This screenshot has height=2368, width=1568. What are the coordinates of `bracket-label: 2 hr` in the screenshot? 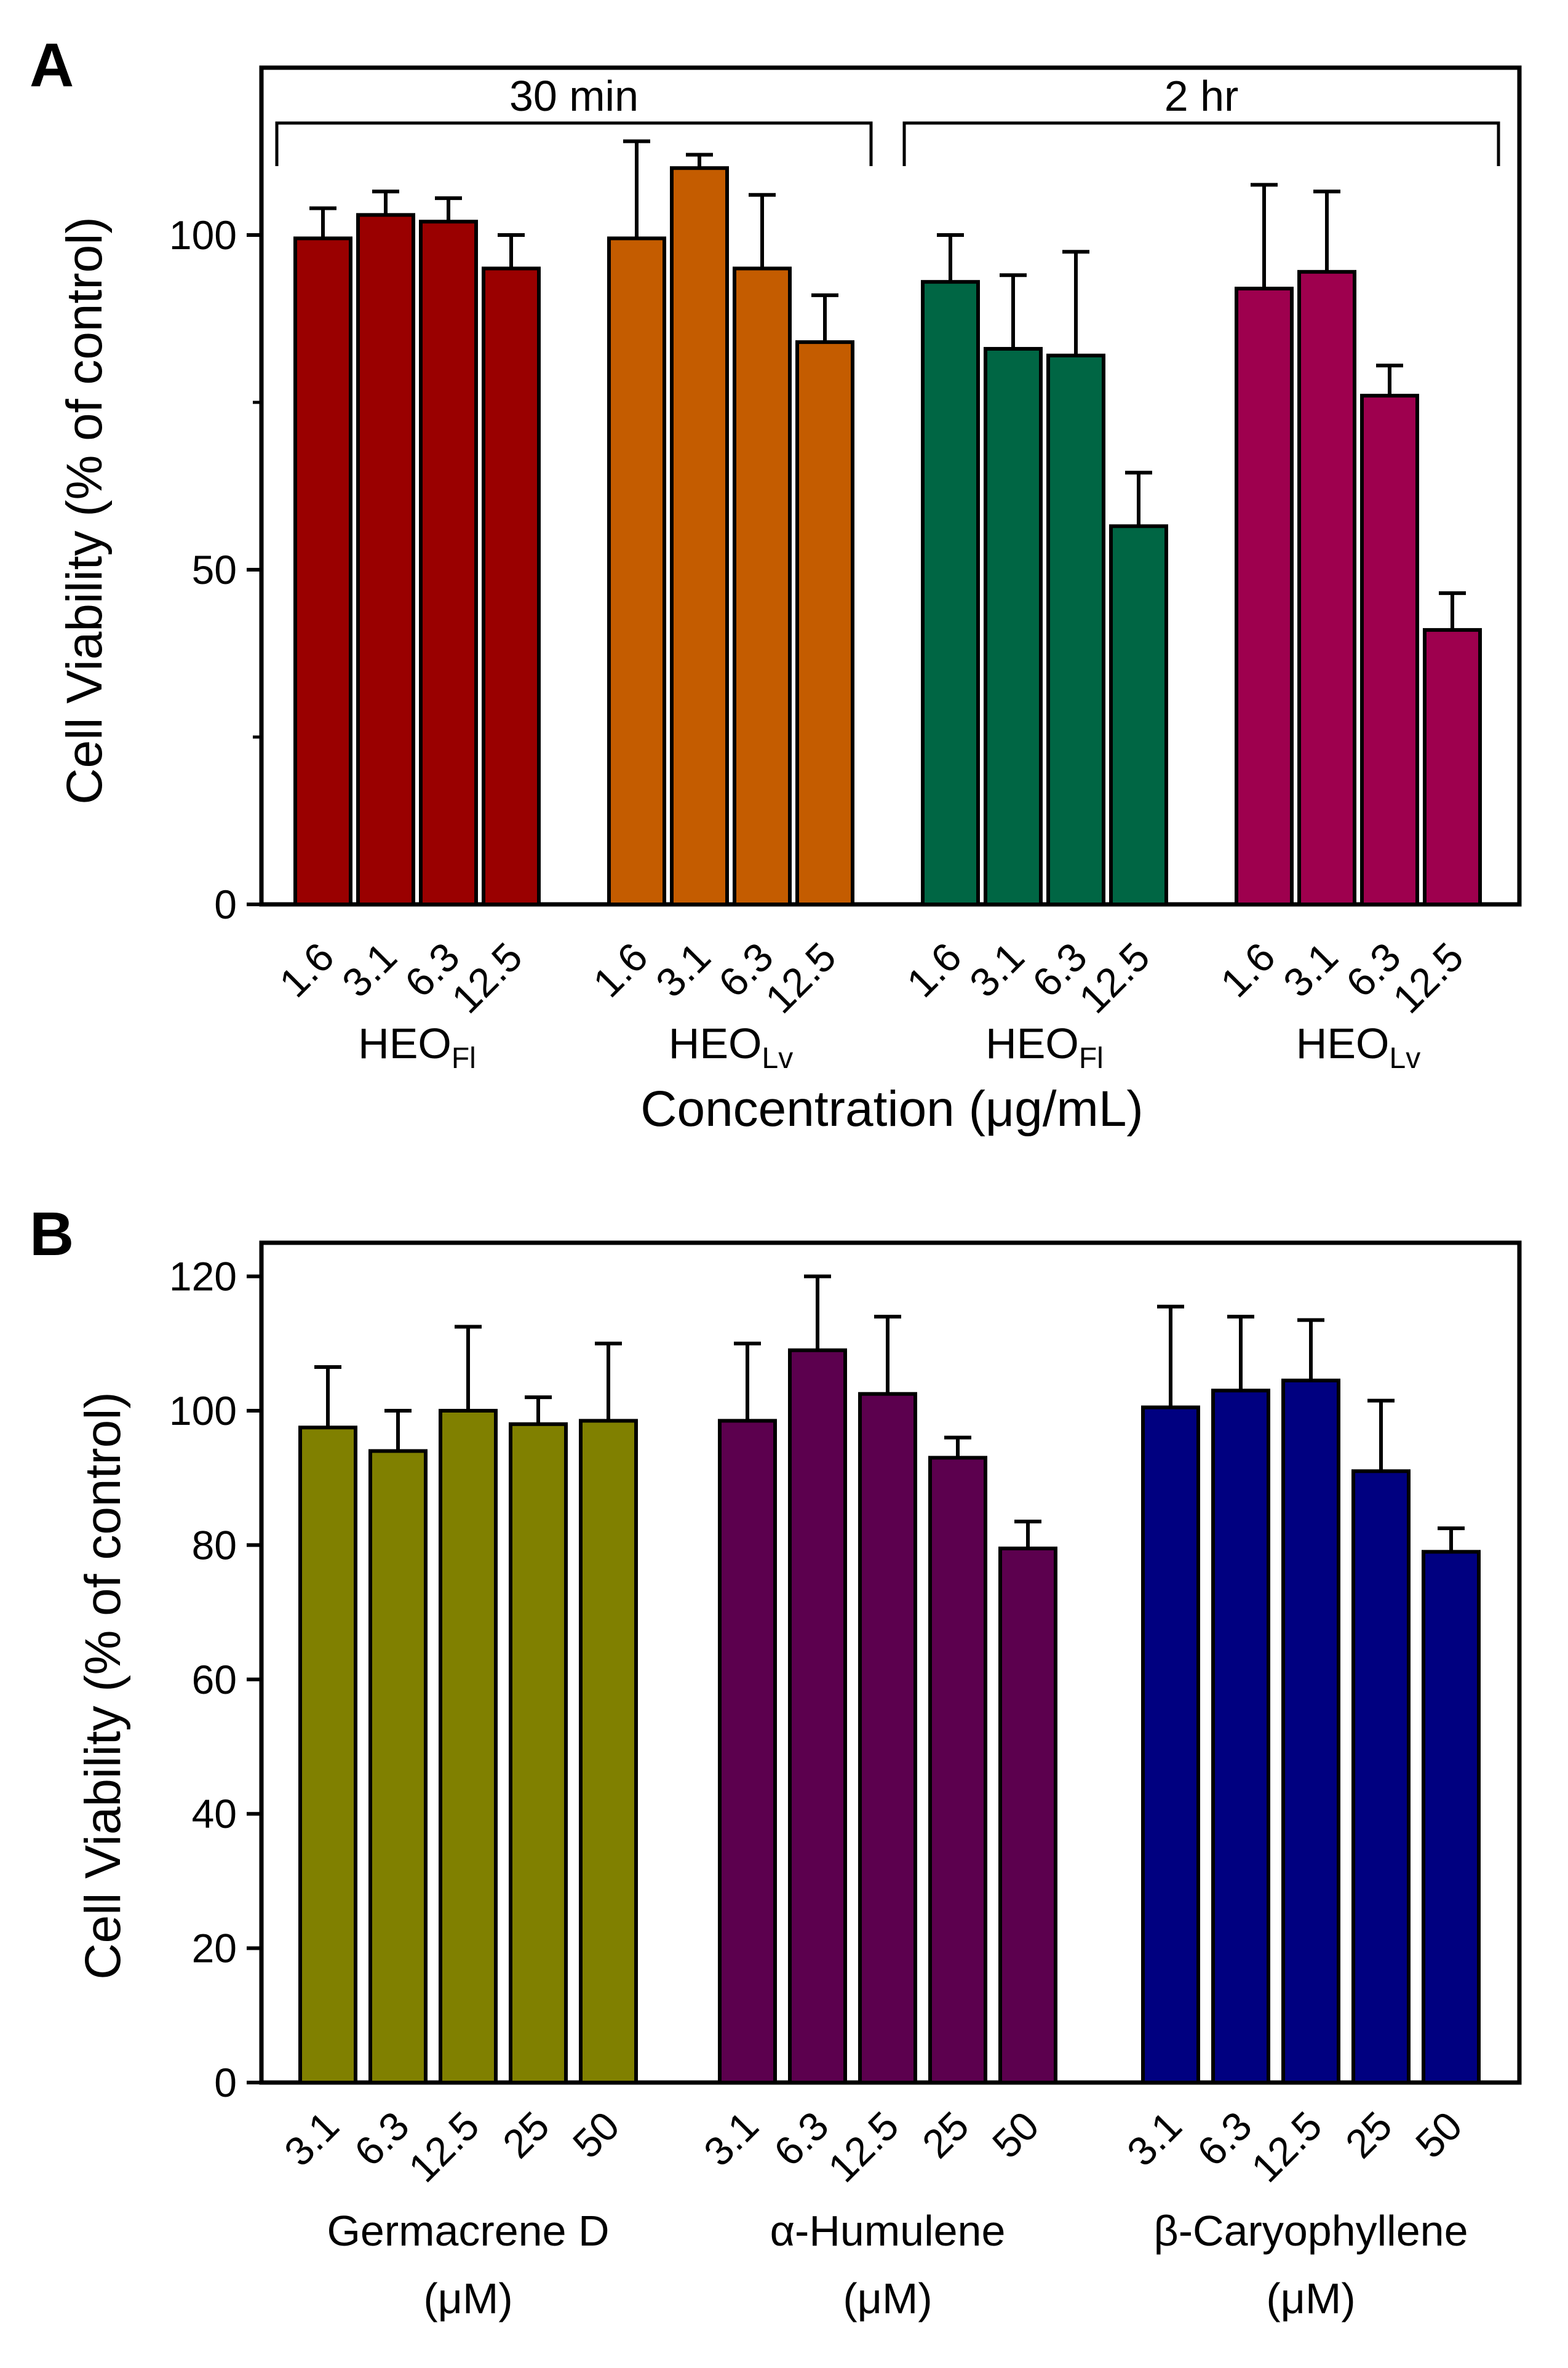 It's located at (1202, 96).